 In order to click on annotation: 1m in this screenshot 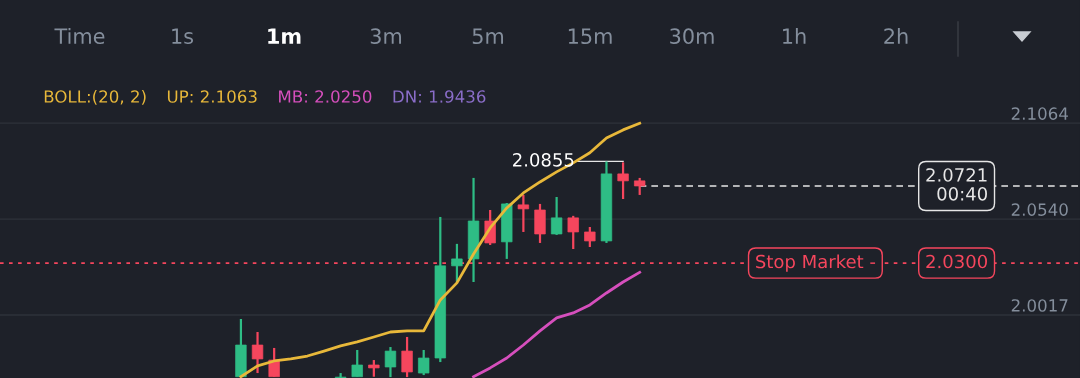, I will do `click(284, 36)`.